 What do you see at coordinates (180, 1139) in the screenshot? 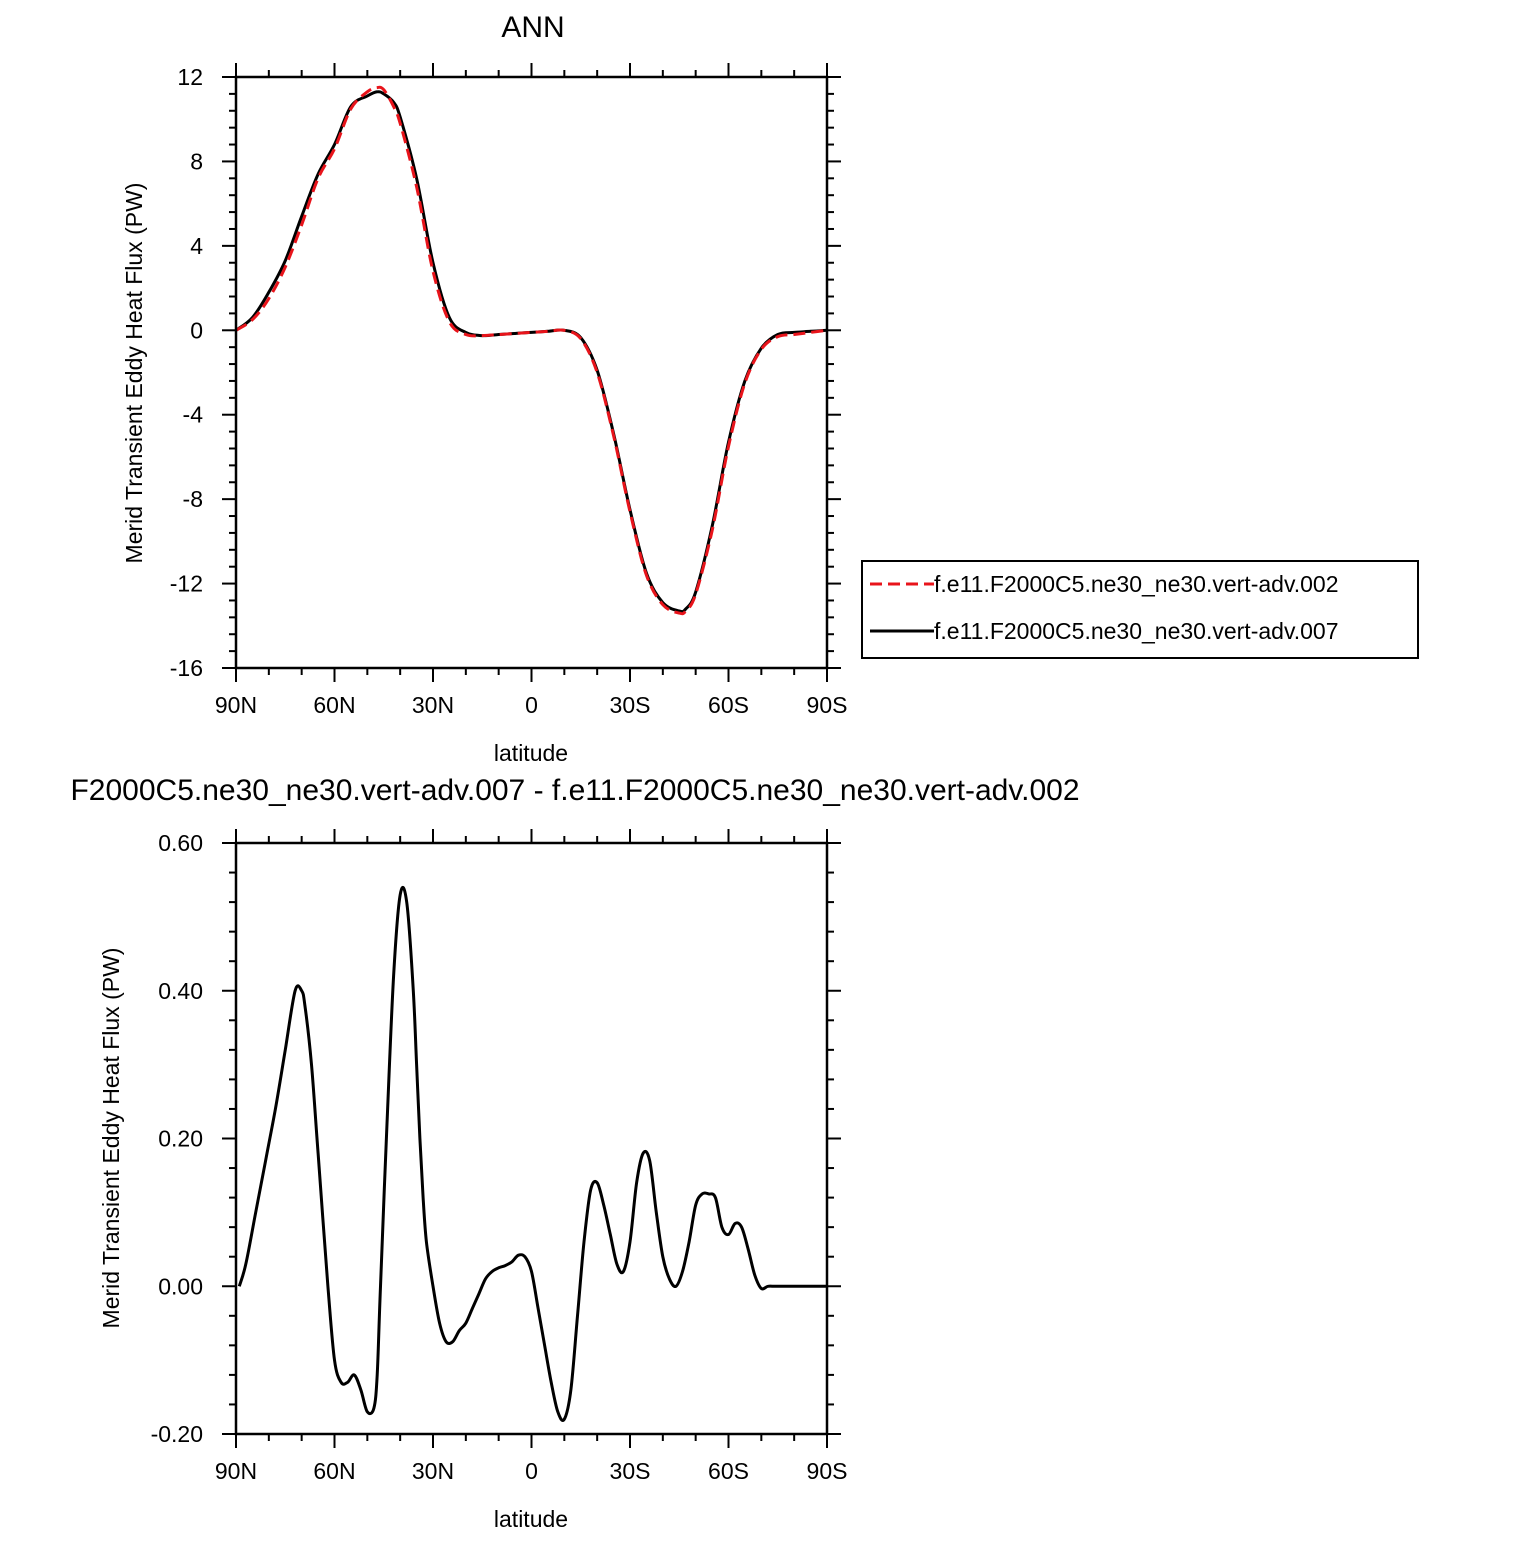
I see `y-tick-label: 0.20` at bounding box center [180, 1139].